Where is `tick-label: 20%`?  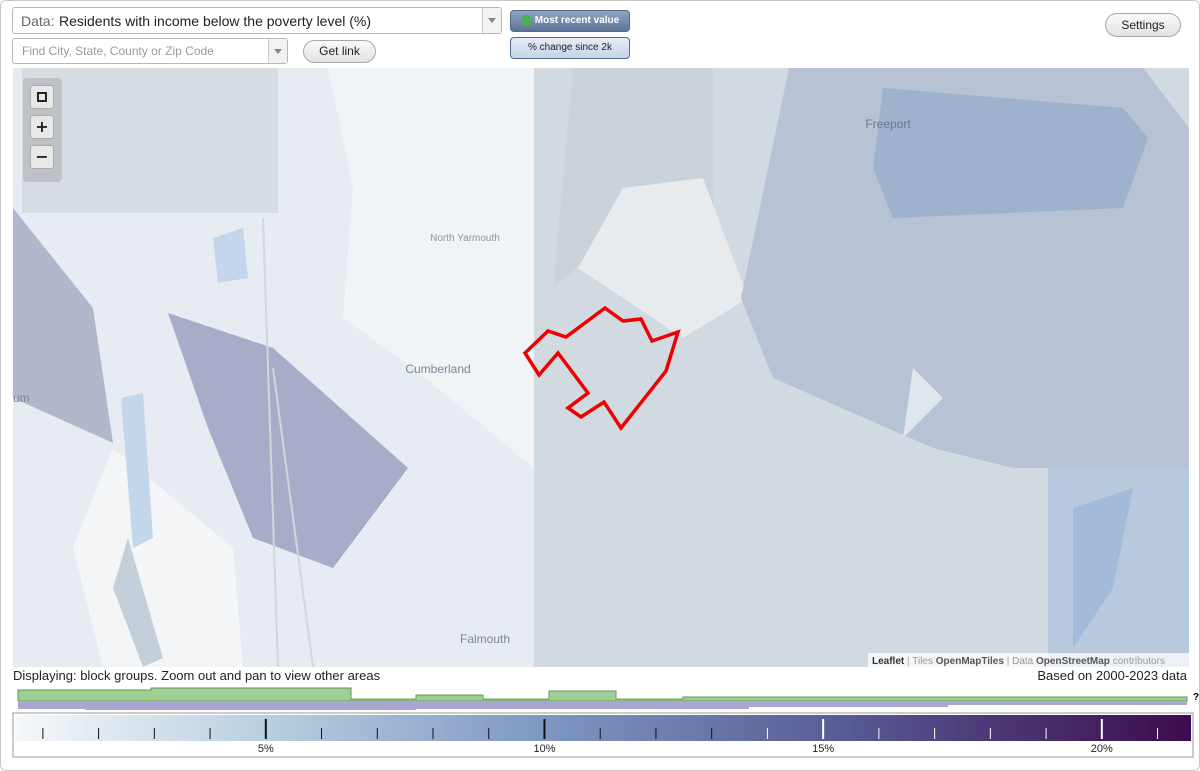 tick-label: 20% is located at coordinates (1102, 749).